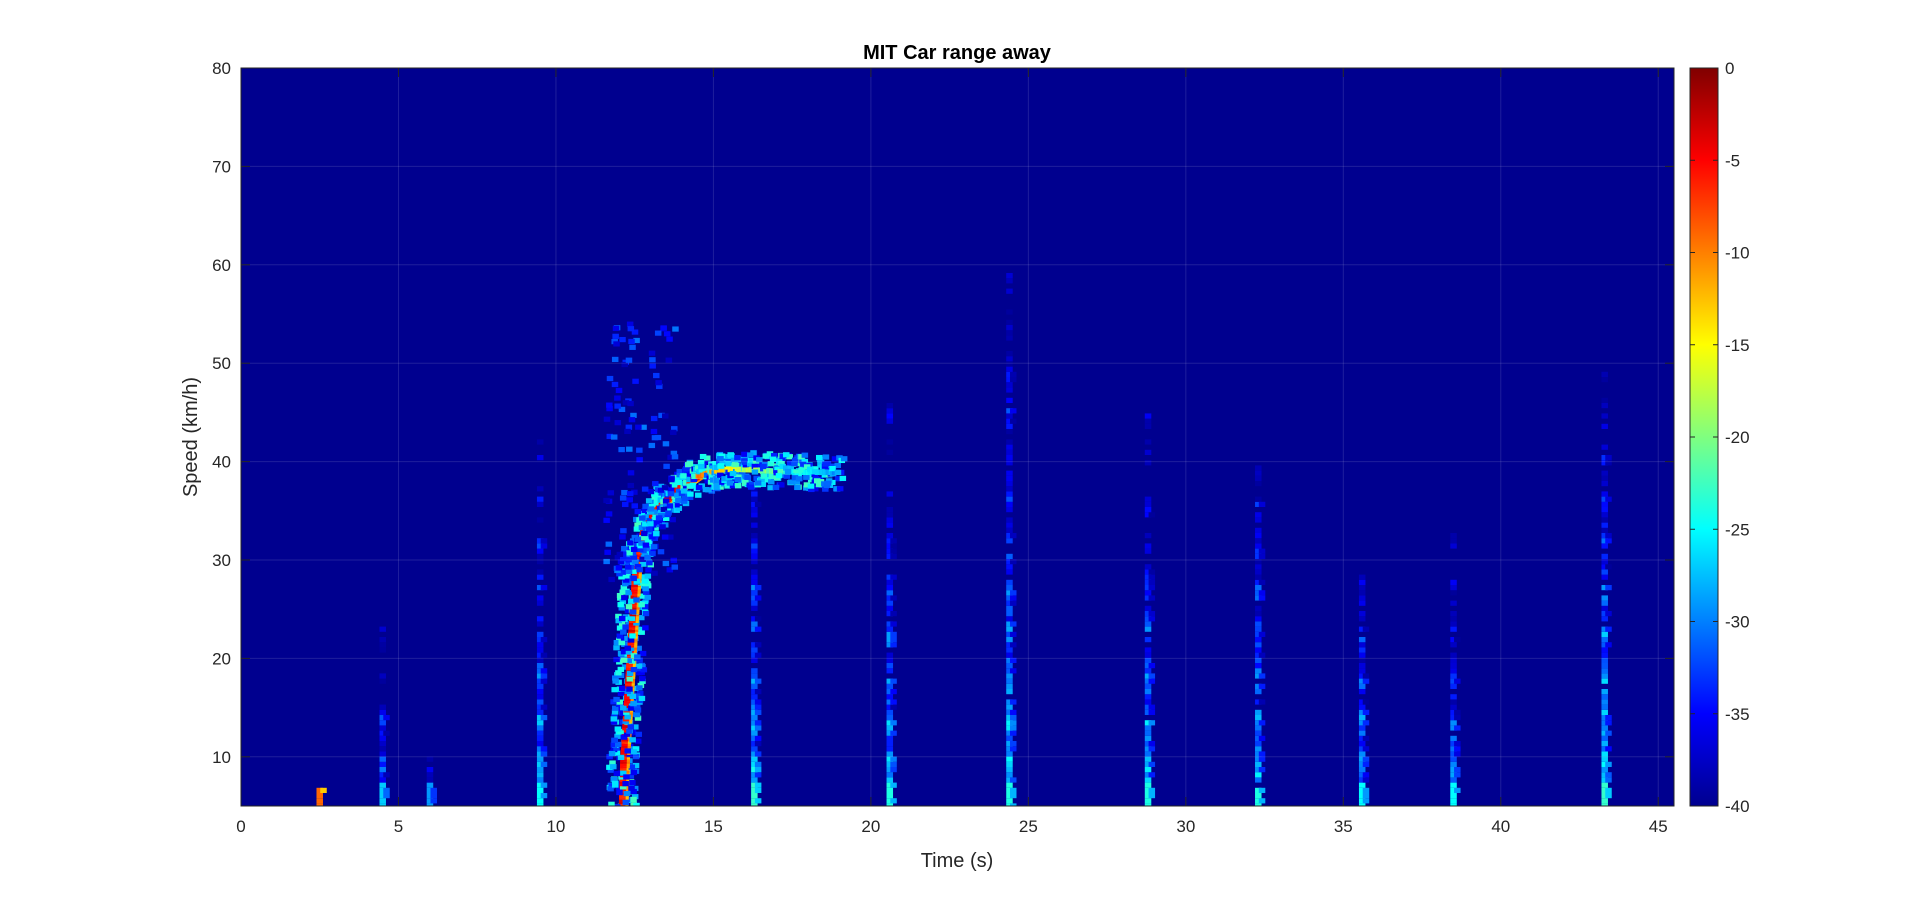  I want to click on x-tick-label: 20, so click(870, 826).